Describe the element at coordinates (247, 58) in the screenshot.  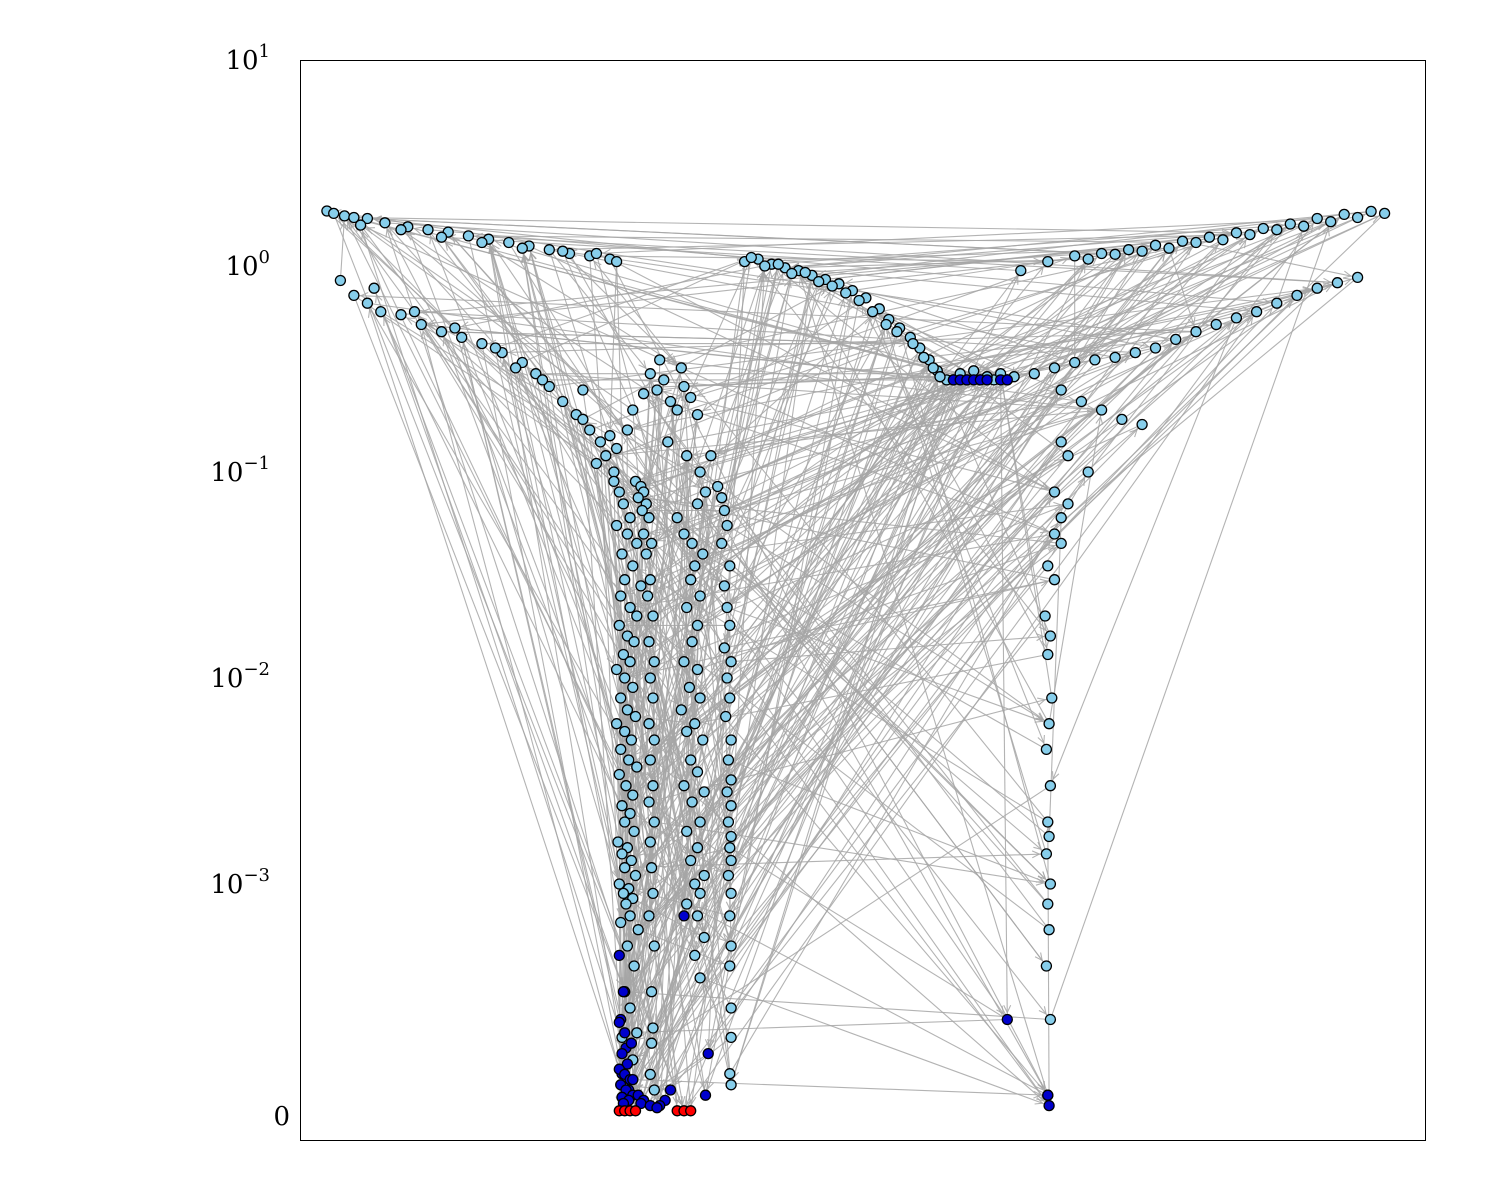
I see `y-tick-label: 101` at that location.